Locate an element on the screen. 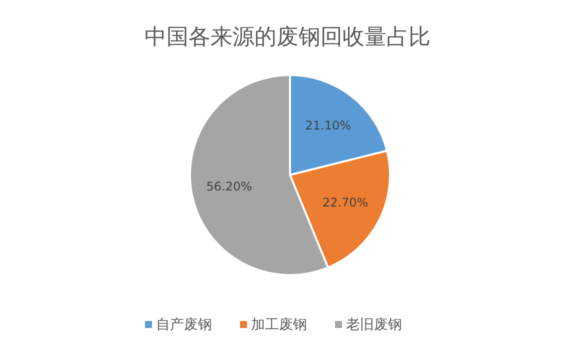  legend-label: 老旧废钢 is located at coordinates (374, 324).